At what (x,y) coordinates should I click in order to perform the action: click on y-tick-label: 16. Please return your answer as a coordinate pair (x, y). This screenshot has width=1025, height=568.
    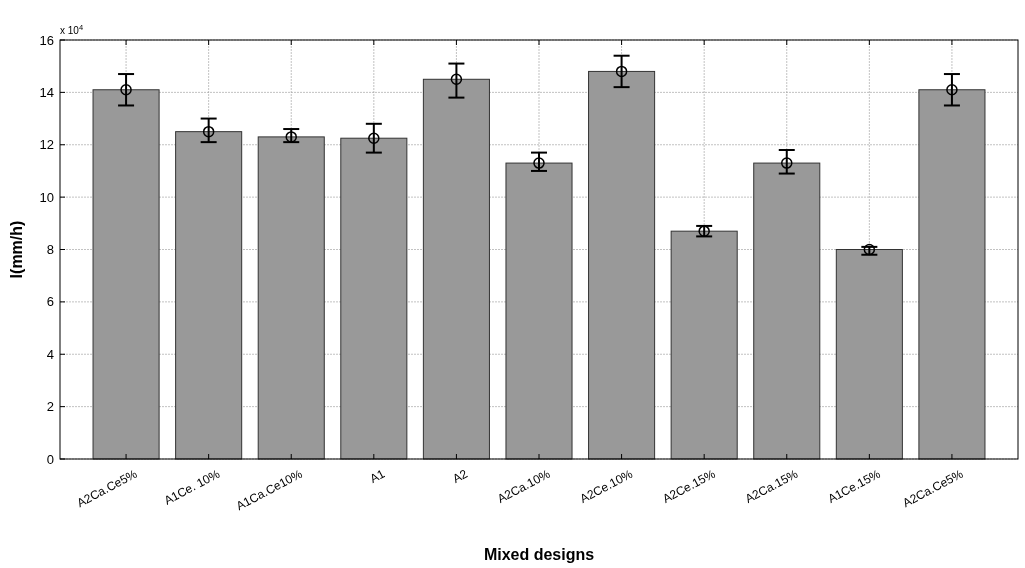
    Looking at the image, I should click on (46, 40).